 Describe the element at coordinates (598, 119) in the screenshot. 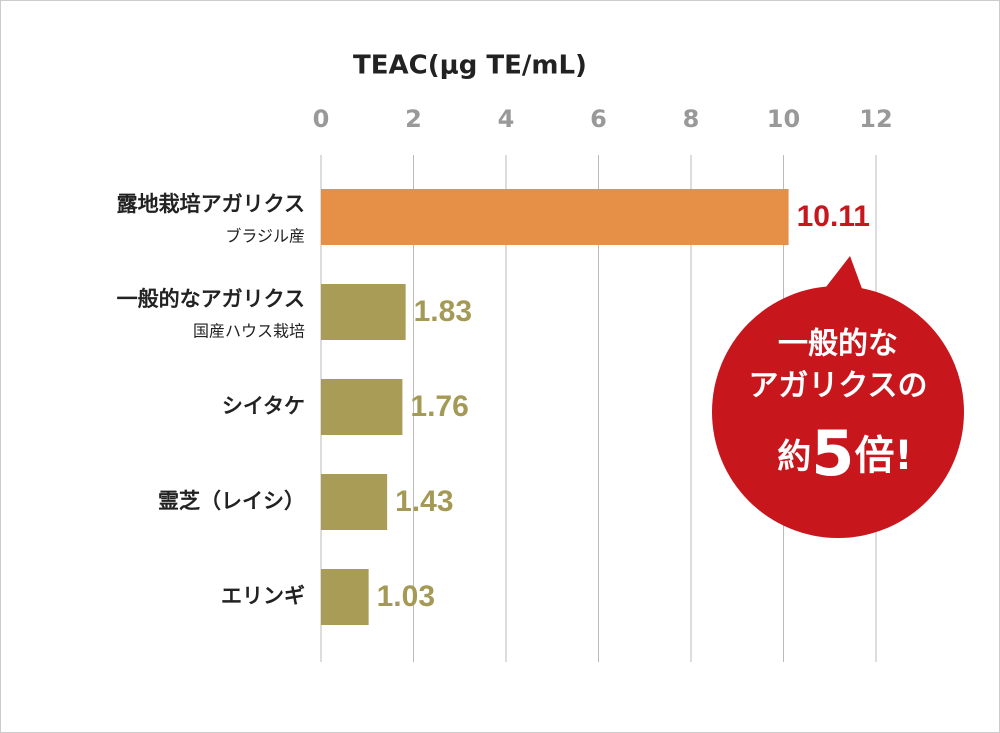

I see `x-tick-label: 6` at that location.